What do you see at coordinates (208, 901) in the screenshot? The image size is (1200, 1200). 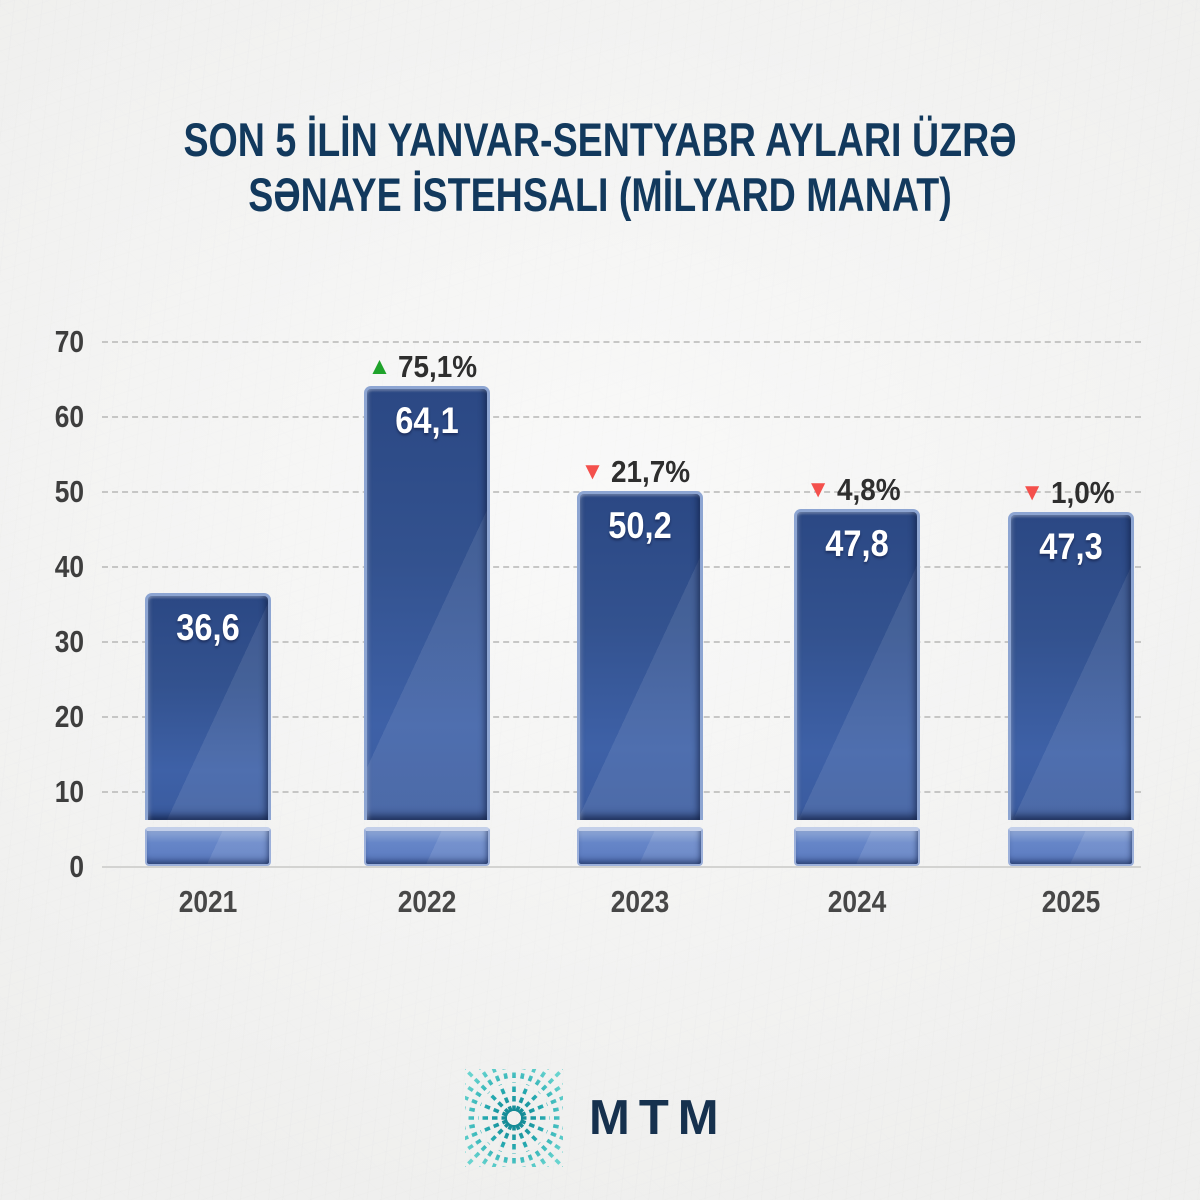 I see `x-axis-label-2021: 2021` at bounding box center [208, 901].